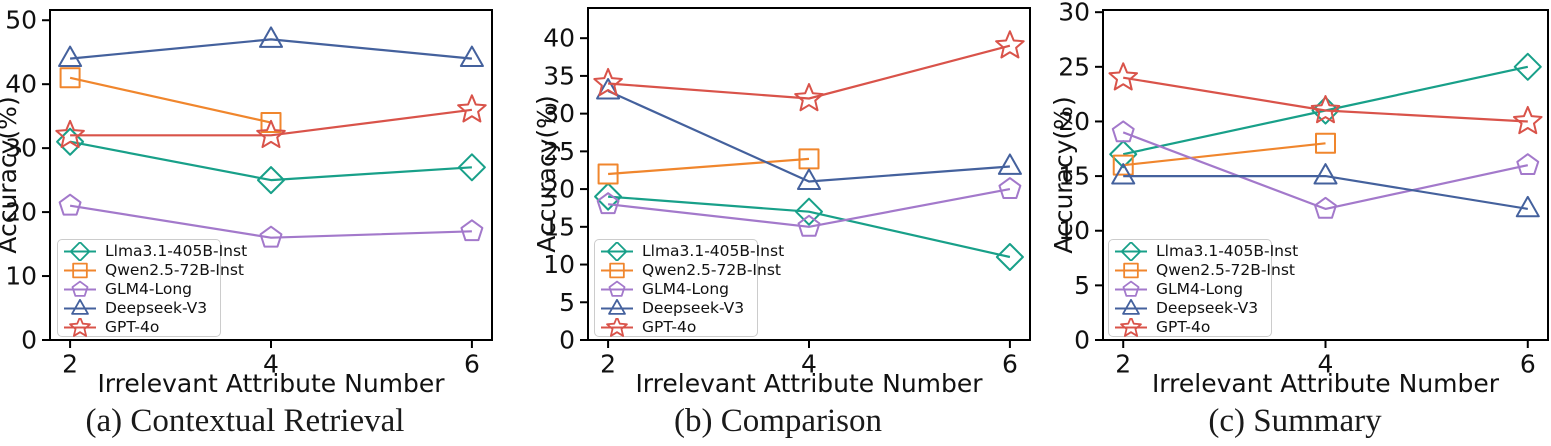 This screenshot has width=1551, height=446. I want to click on x-axis-label-b: Irrelevant Attribute Number, so click(809, 383).